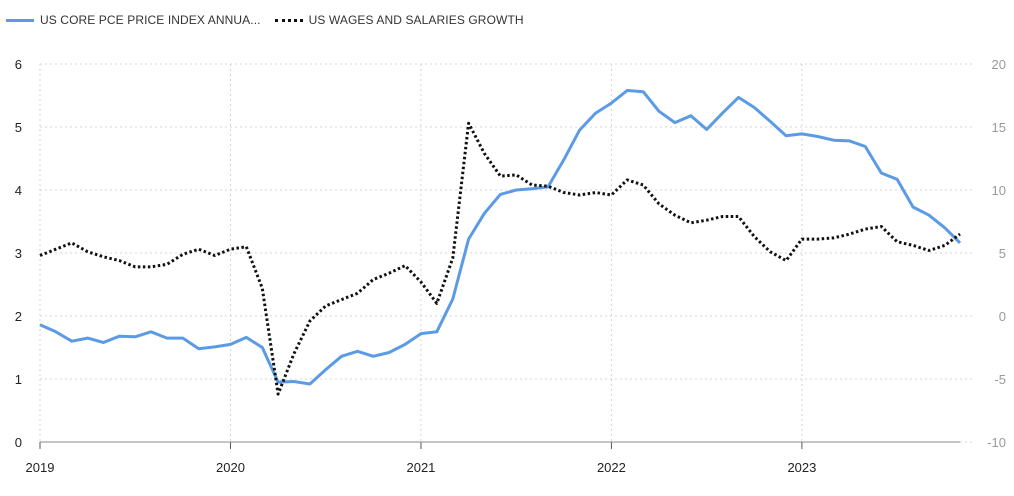 The image size is (1014, 496). I want to click on legend-swatch-dotted, so click(288, 20).